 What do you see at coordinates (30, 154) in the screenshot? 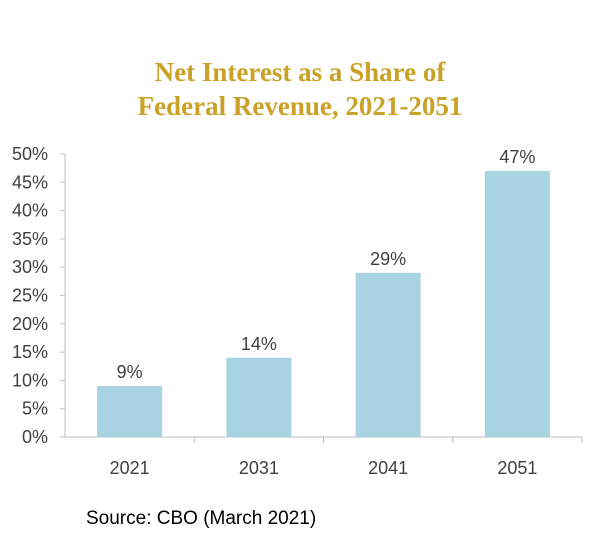
I see `y-tick-label: 50%` at bounding box center [30, 154].